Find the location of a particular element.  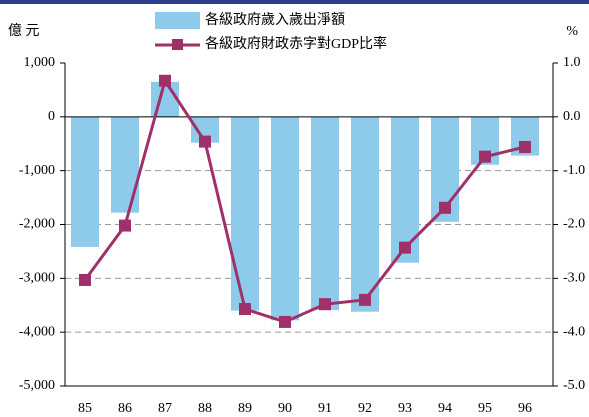

x-tick-label: 85 is located at coordinates (85, 408).